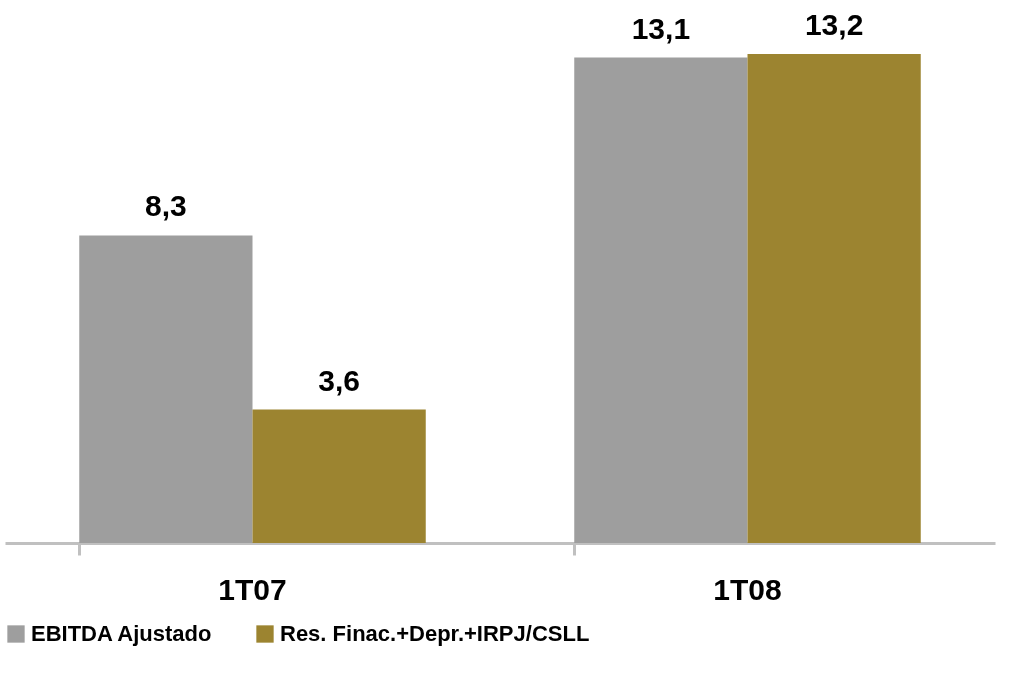 The height and width of the screenshot is (675, 1023). I want to click on legend-label: EBITDA Ajustado, so click(121, 633).